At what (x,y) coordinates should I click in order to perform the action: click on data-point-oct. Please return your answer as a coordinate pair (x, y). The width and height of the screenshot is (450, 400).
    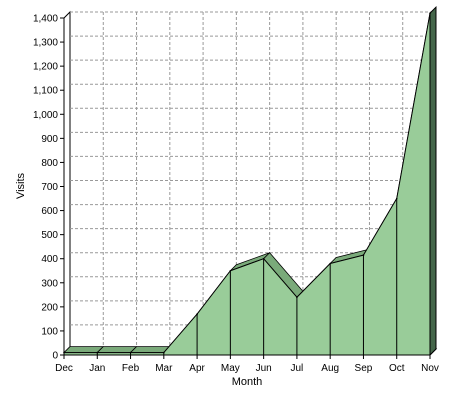
    Looking at the image, I should click on (396, 198).